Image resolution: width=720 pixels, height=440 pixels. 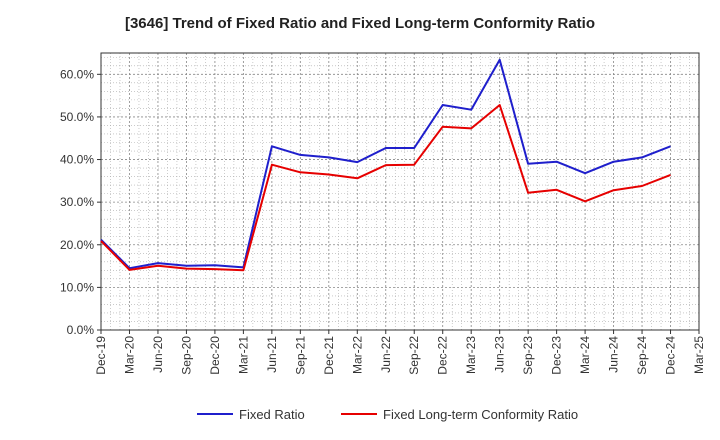 What do you see at coordinates (77, 117) in the screenshot?
I see `y-tick-label: 50.0%` at bounding box center [77, 117].